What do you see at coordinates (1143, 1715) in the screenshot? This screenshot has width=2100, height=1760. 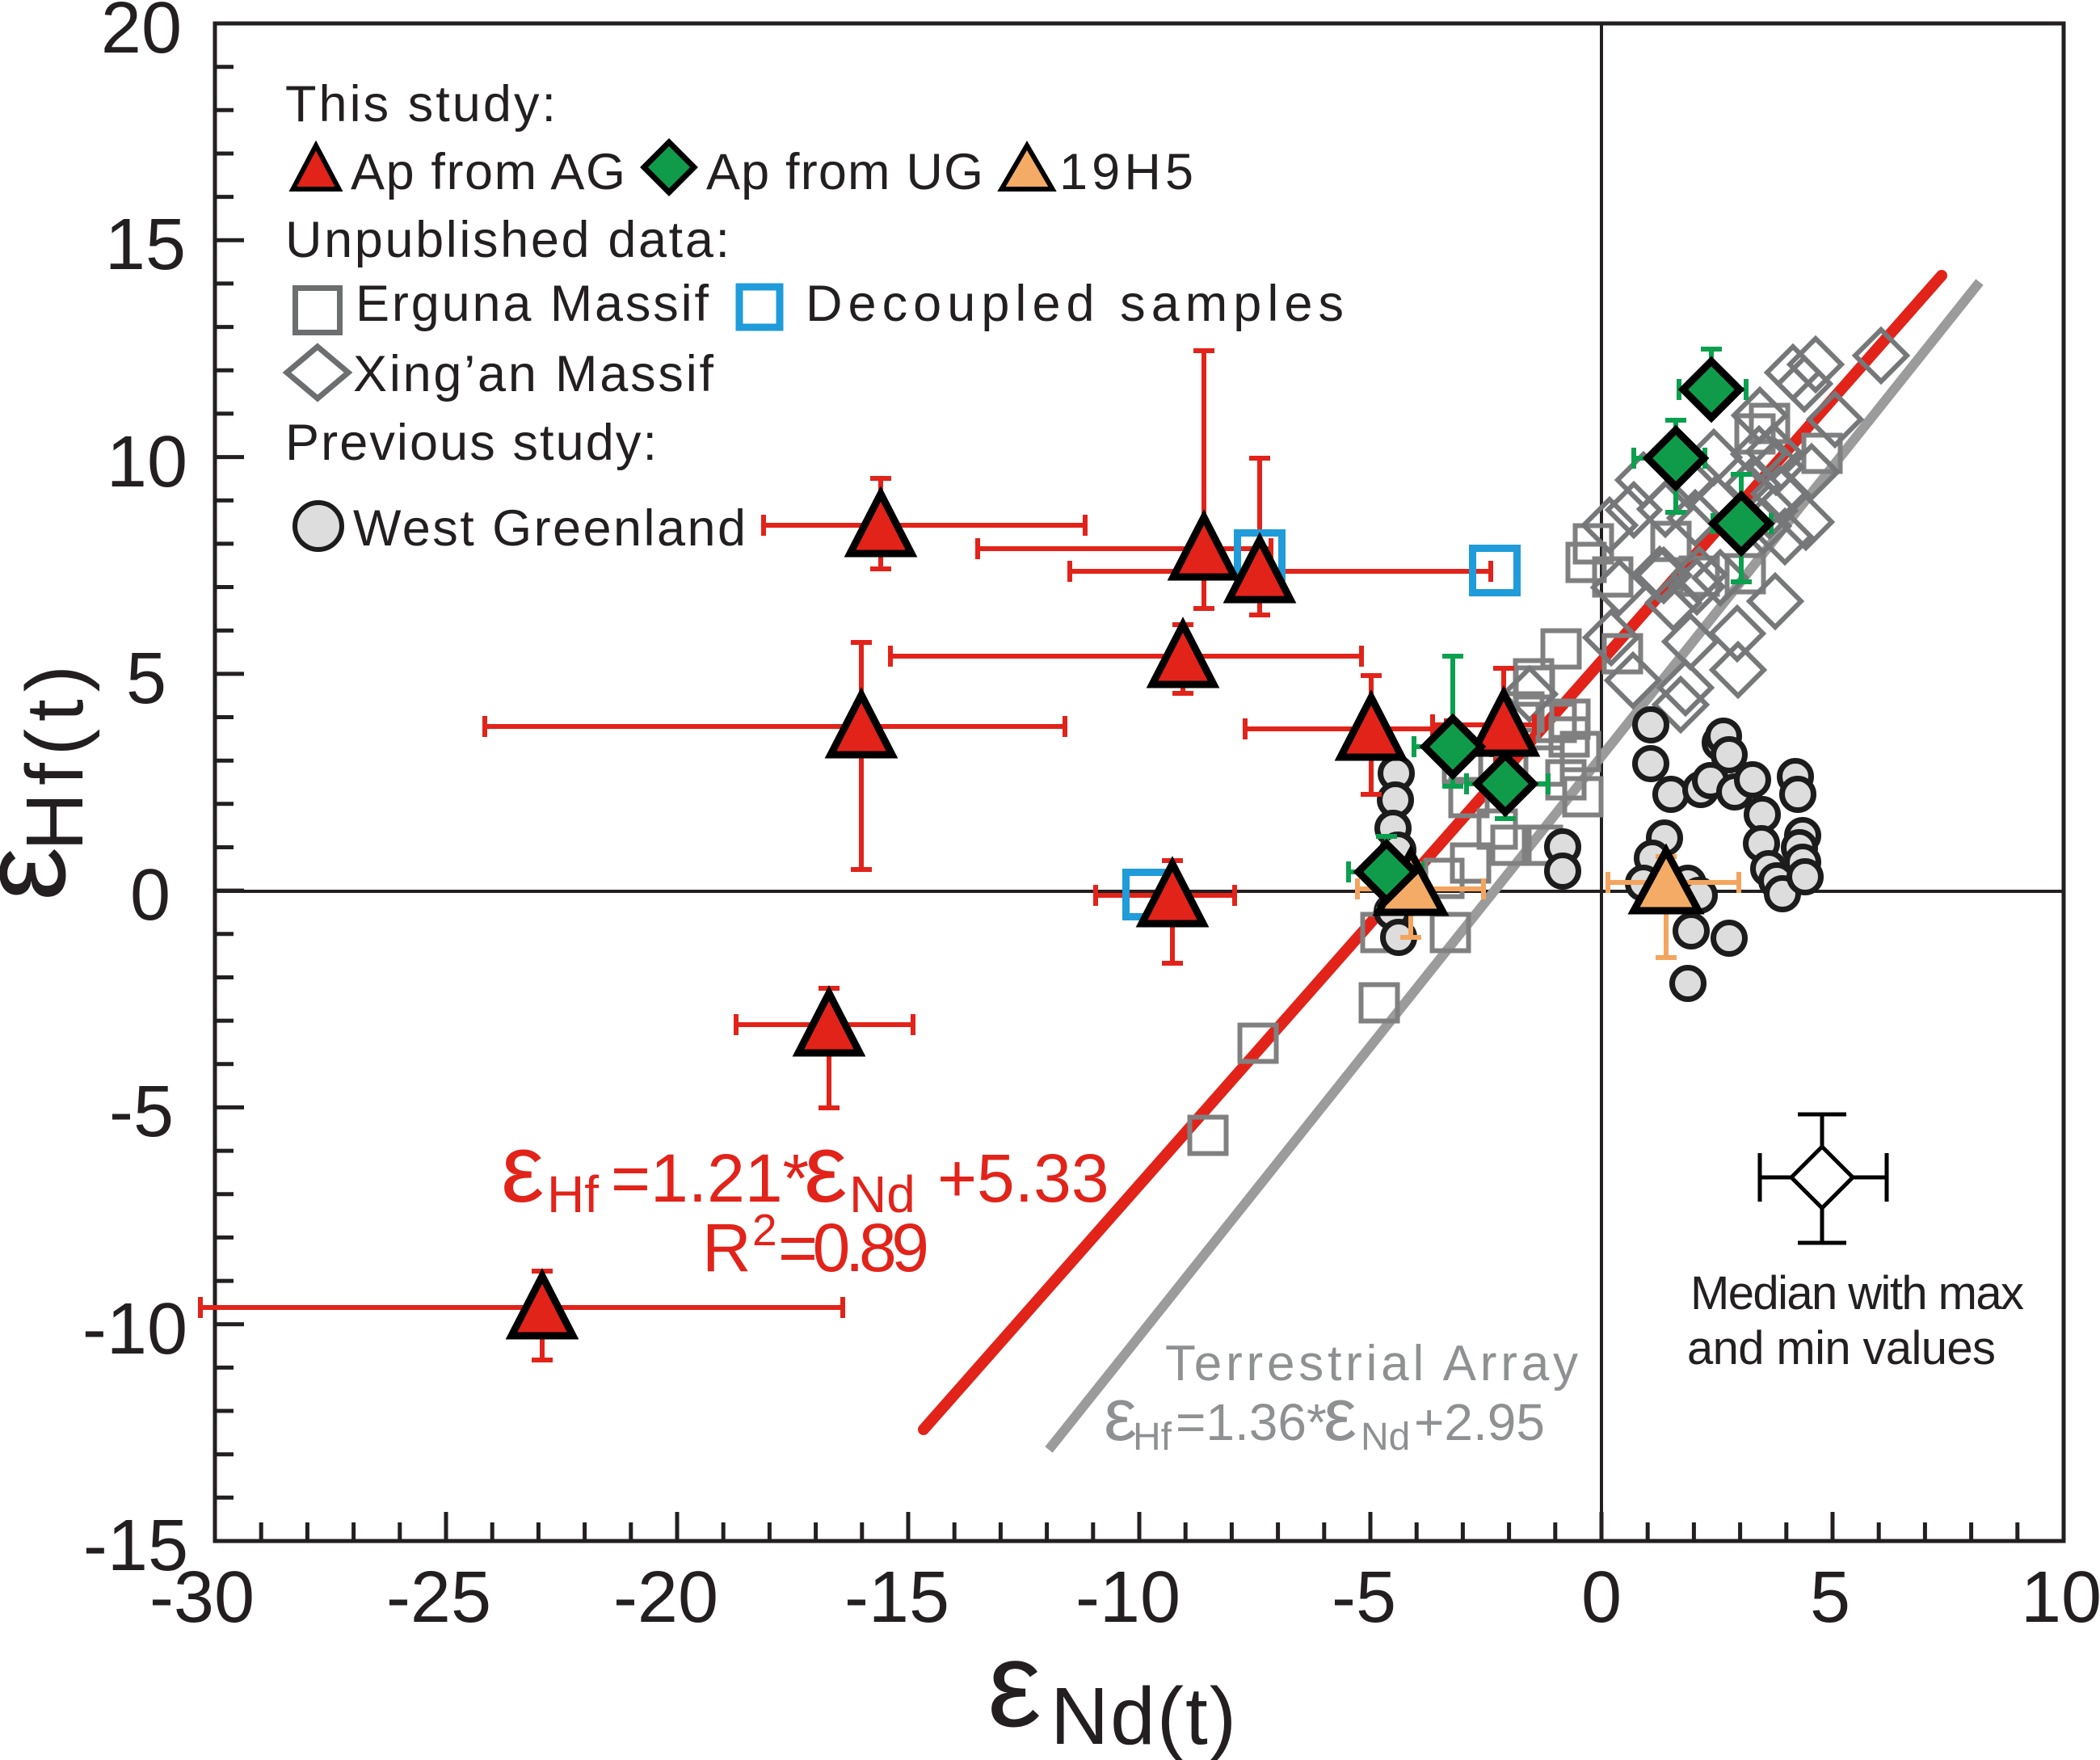 I see `svg-text: Nd(t)` at bounding box center [1143, 1715].